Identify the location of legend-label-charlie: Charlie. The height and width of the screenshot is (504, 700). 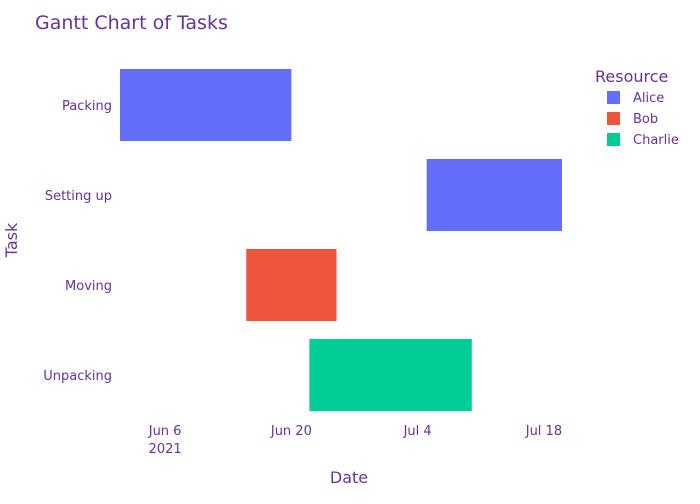
(656, 140).